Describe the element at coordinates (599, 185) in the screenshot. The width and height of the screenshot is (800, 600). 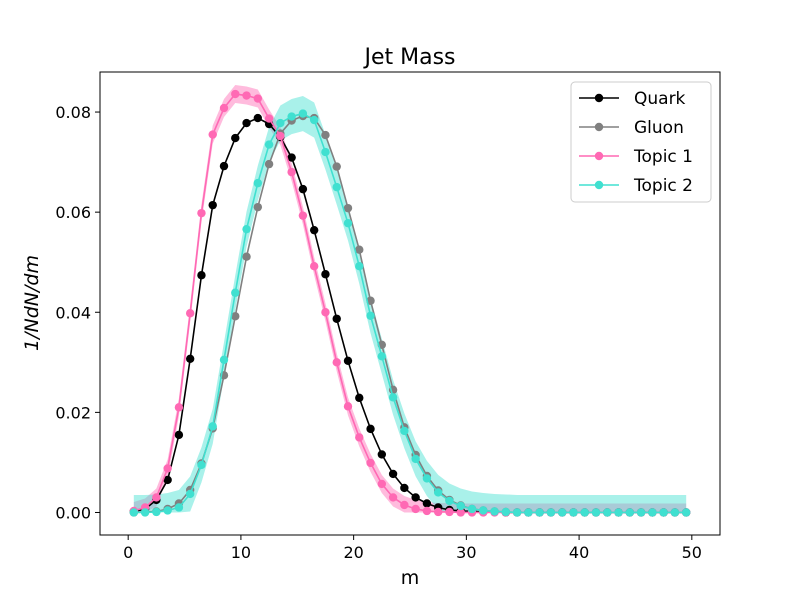
I see `legend-topic-2-marker` at that location.